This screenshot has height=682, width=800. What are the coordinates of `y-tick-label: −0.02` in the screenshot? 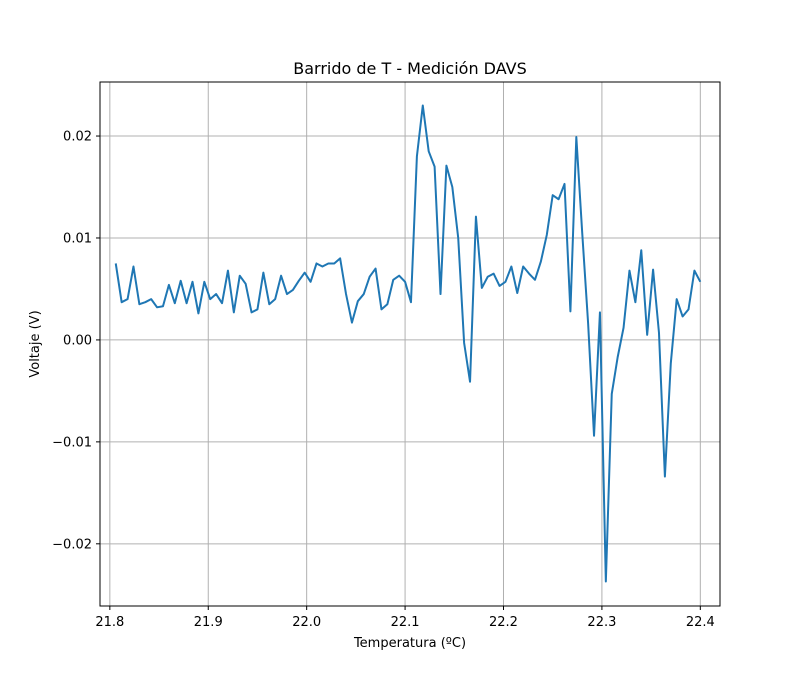 It's located at (72, 544).